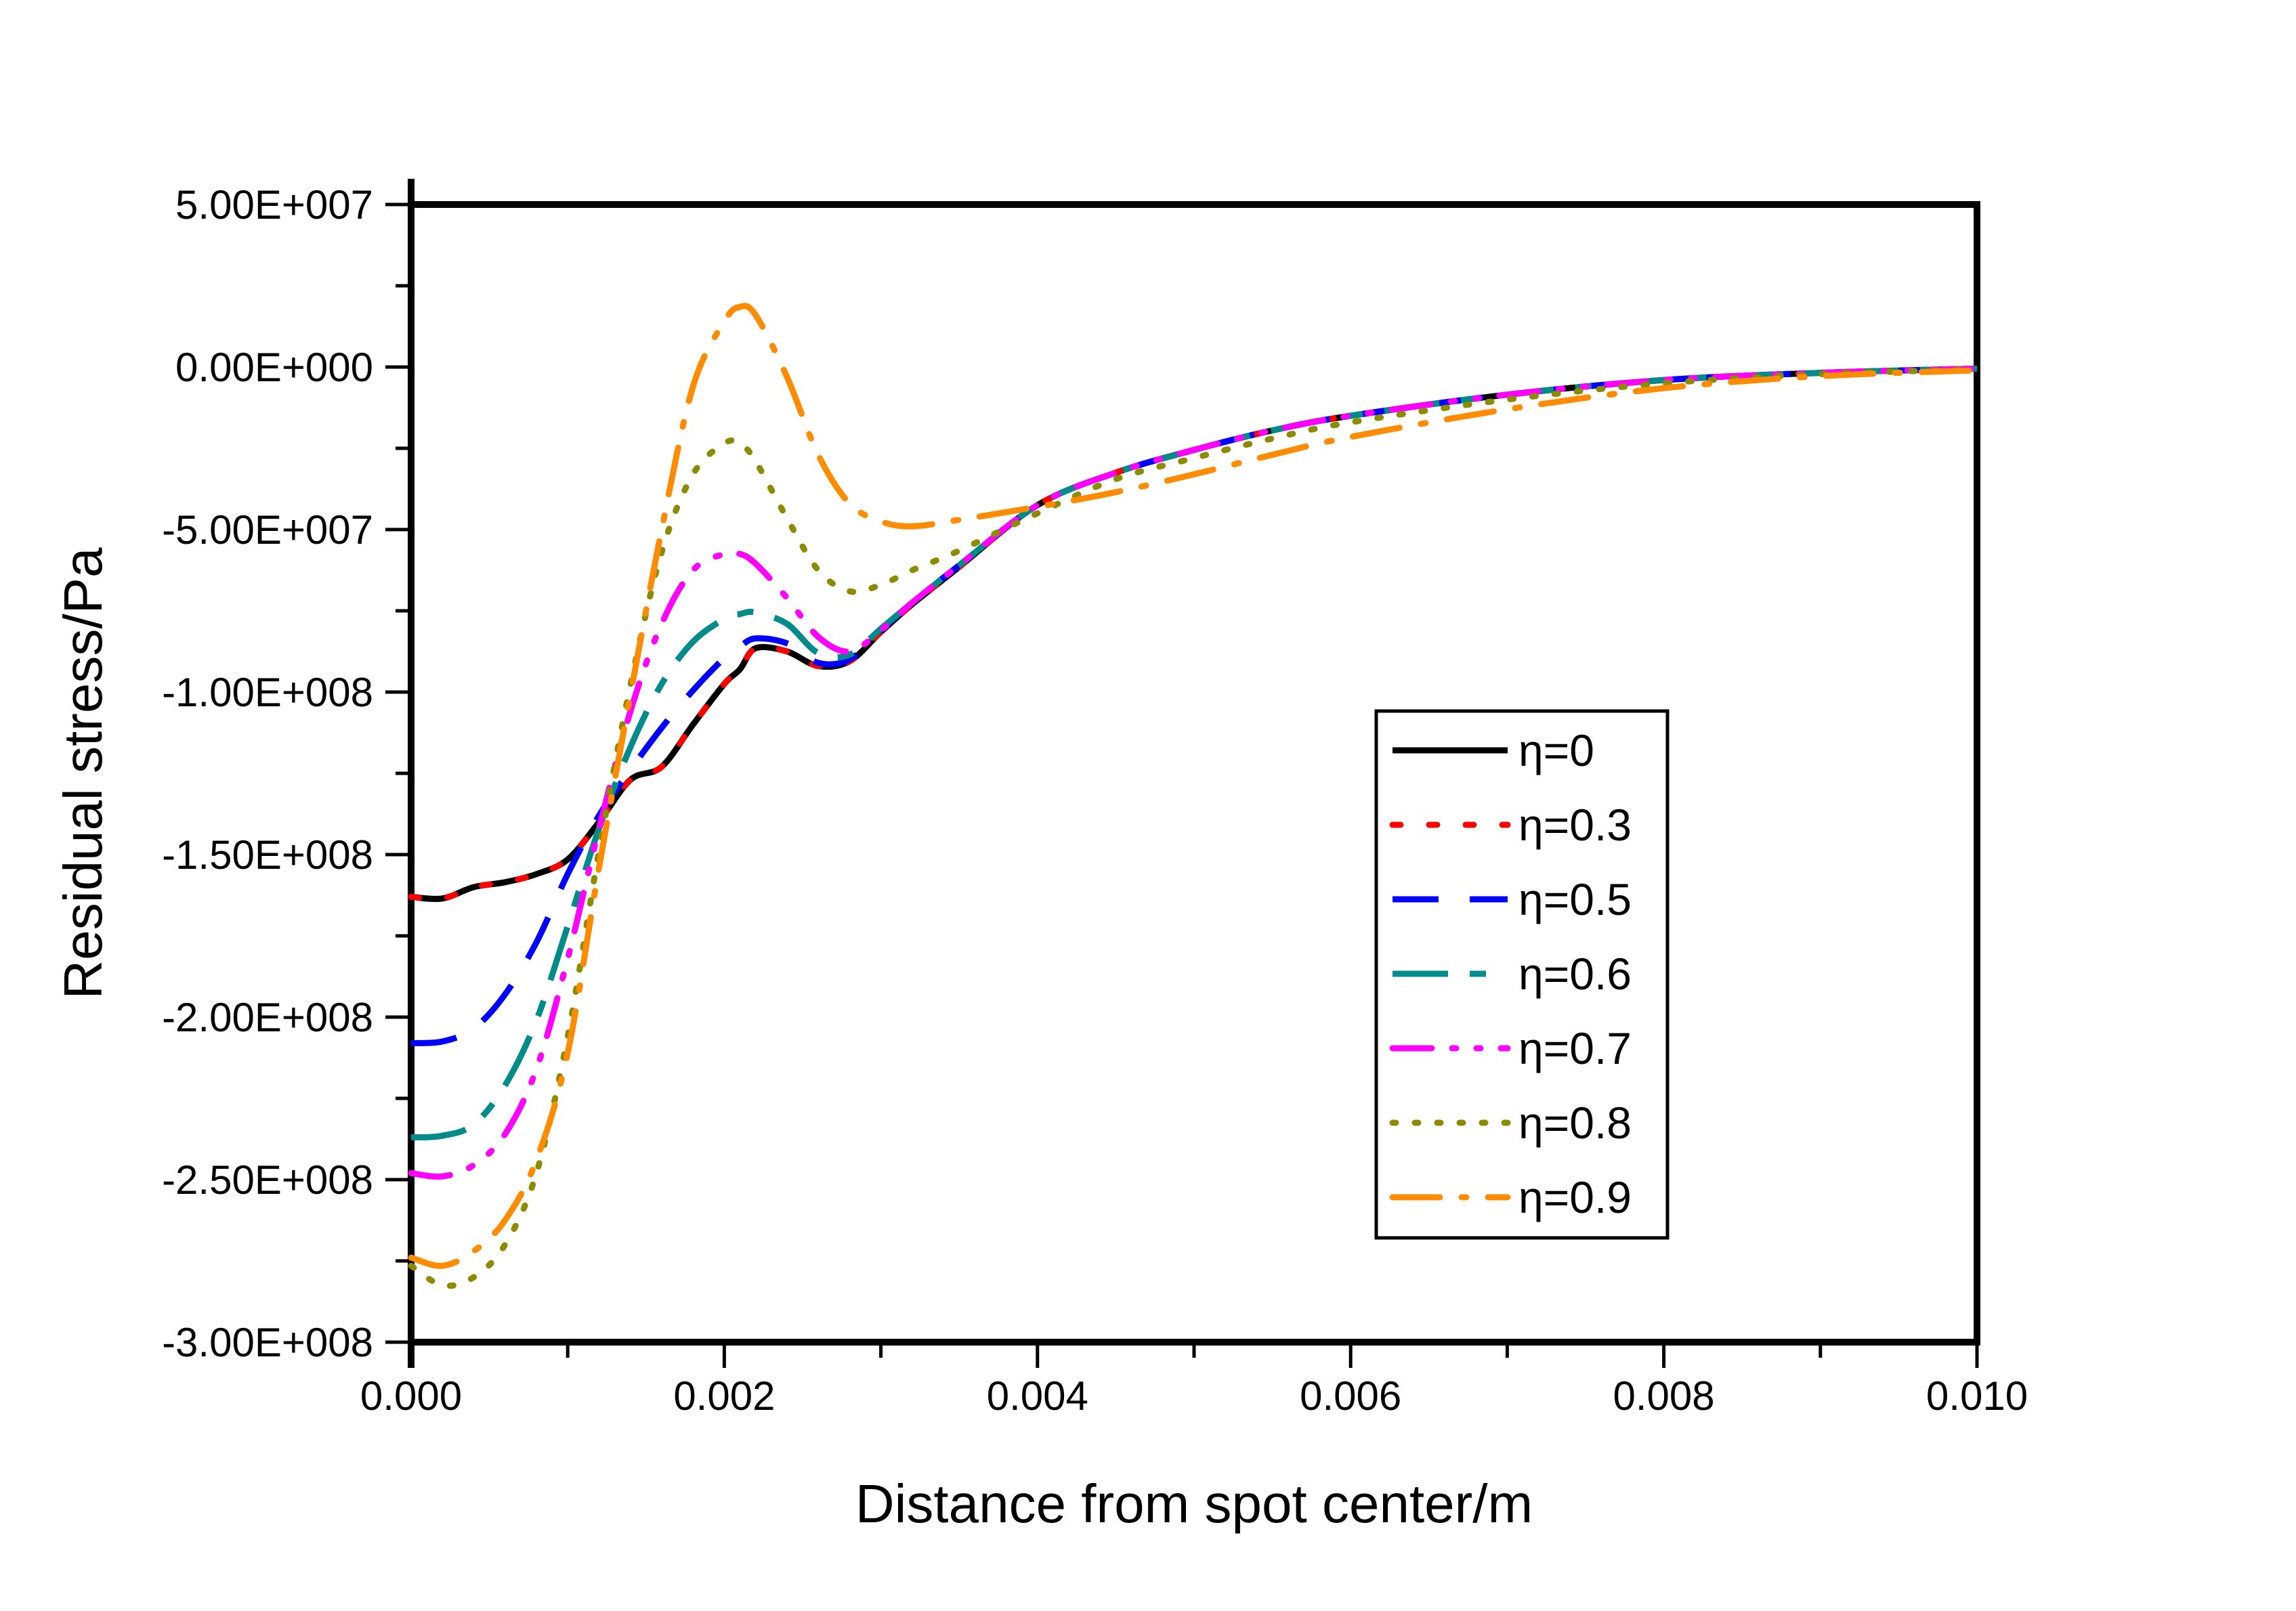 The image size is (2296, 1611). What do you see at coordinates (267, 855) in the screenshot?
I see `y-tick-label: -1.50E+008` at bounding box center [267, 855].